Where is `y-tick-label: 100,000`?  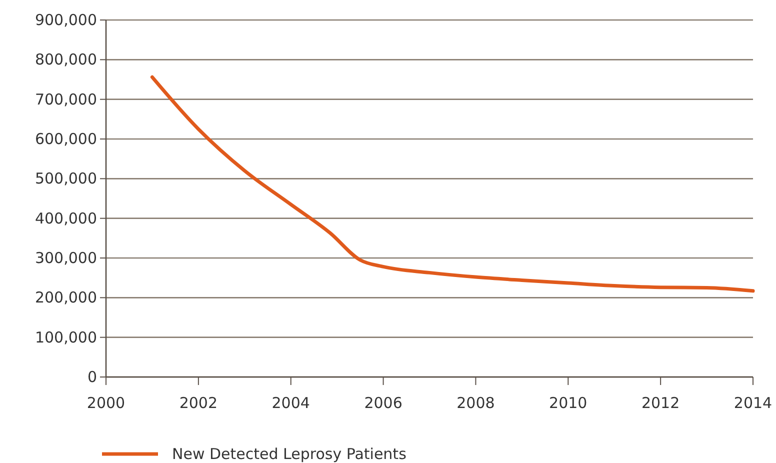 y-tick-label: 100,000 is located at coordinates (65, 337).